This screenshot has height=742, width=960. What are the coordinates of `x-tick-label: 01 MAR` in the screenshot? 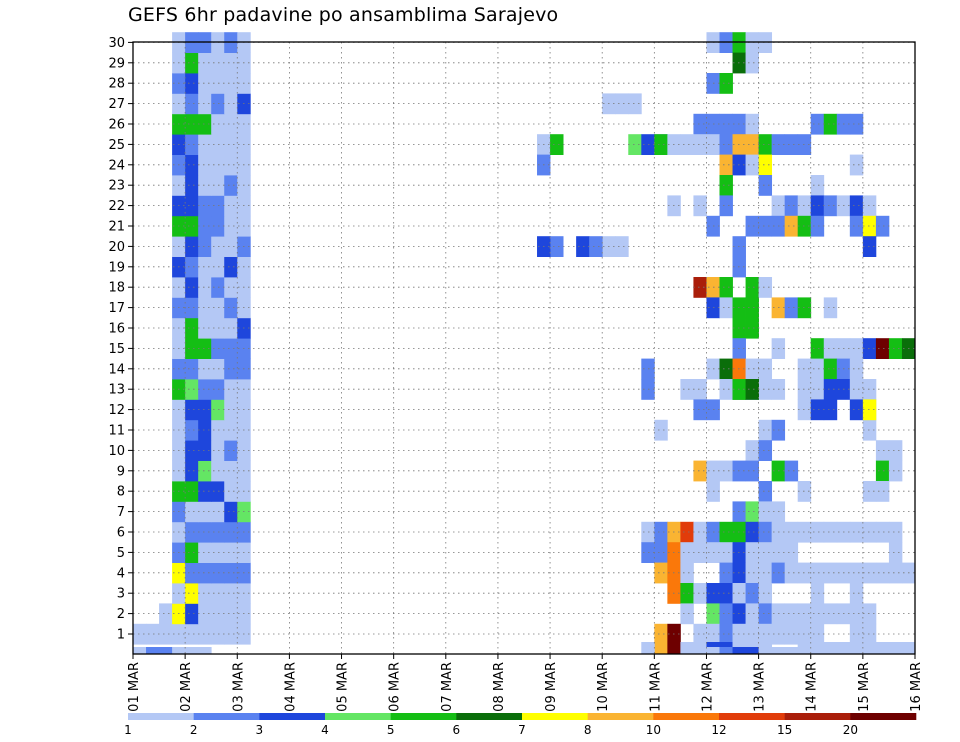 It's located at (134, 687).